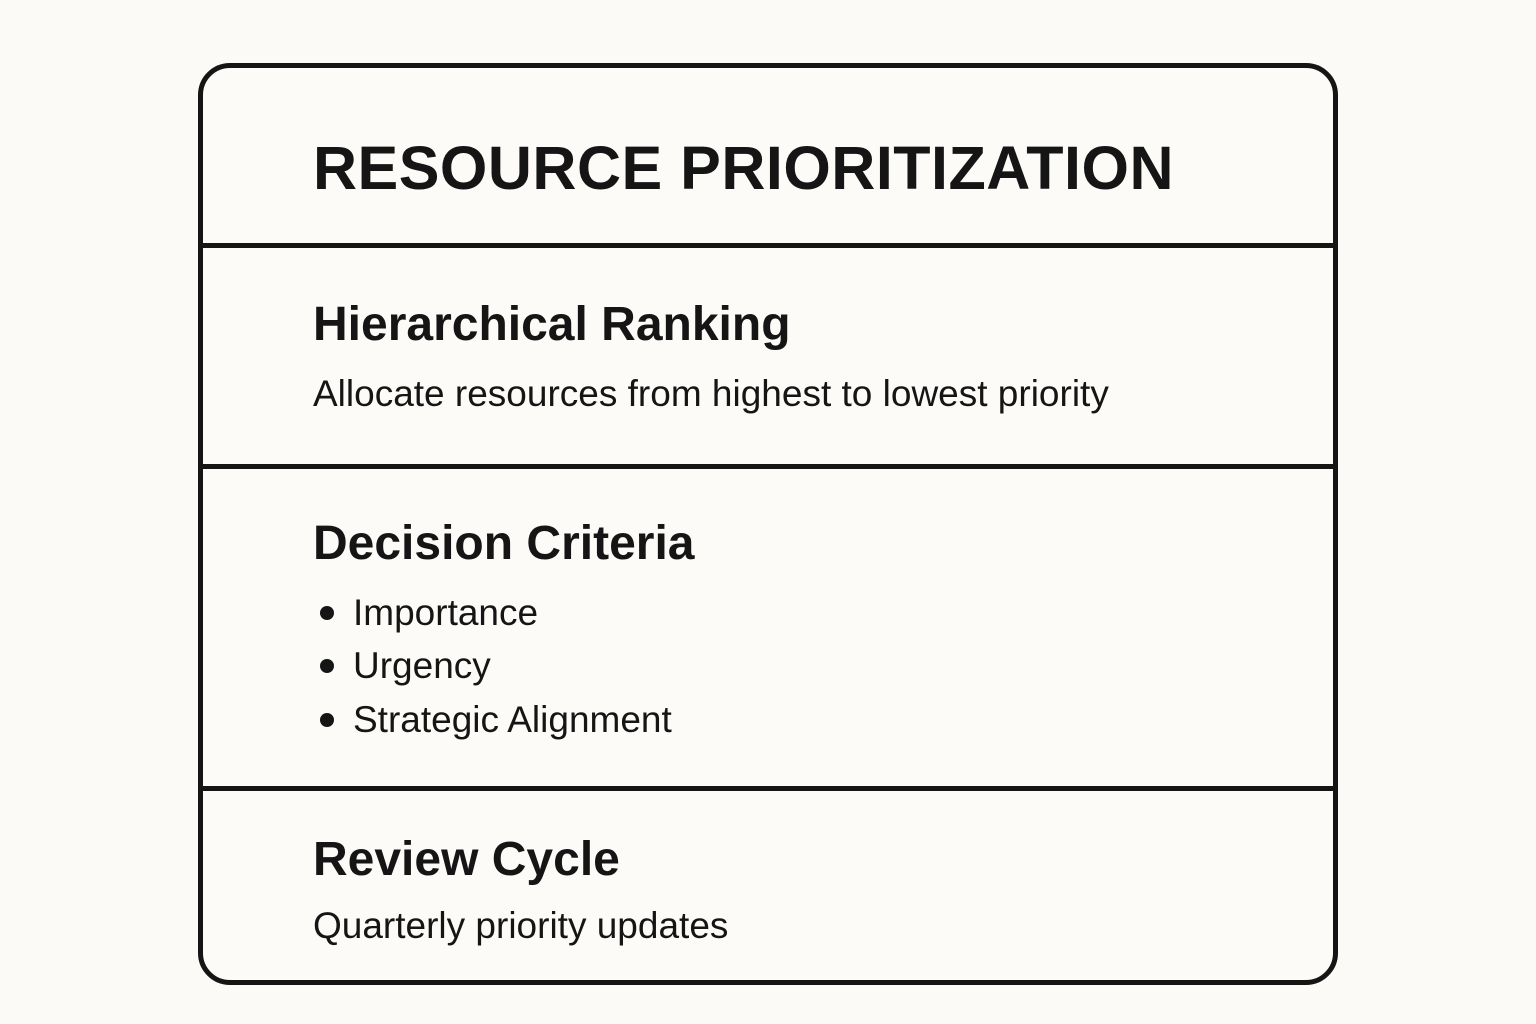 The height and width of the screenshot is (1024, 1536). Describe the element at coordinates (466, 859) in the screenshot. I see `section-heading-review-cycle: Review Cycle` at that location.